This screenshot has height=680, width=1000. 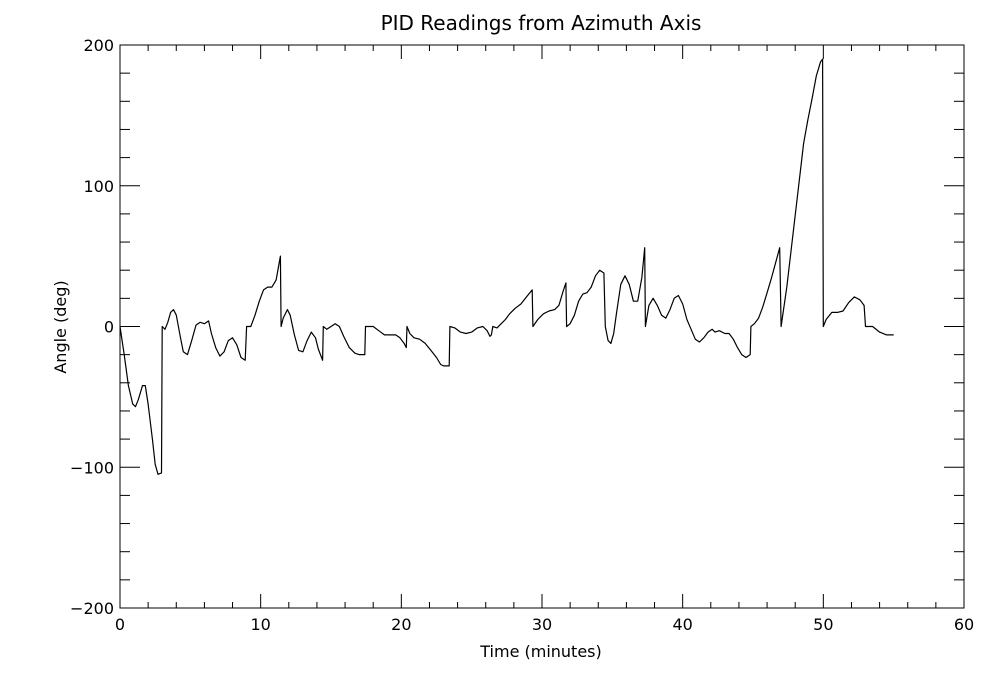 I want to click on x-tick-label: 0, so click(x=120, y=624).